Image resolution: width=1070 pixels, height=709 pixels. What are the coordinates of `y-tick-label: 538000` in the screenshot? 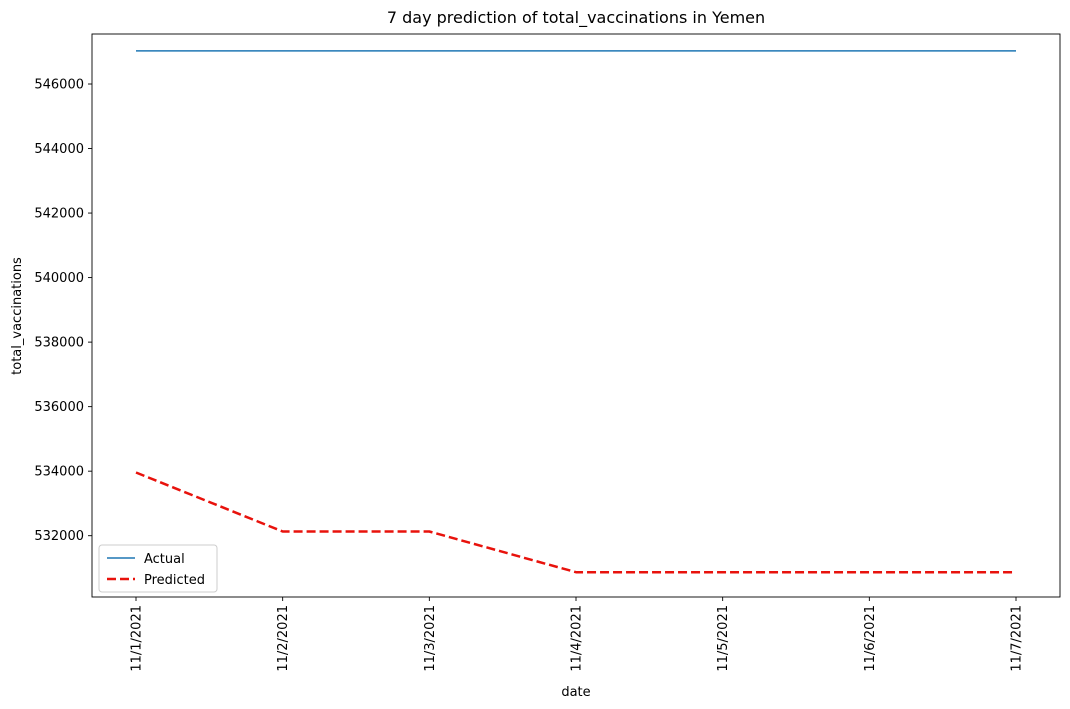 It's located at (59, 343).